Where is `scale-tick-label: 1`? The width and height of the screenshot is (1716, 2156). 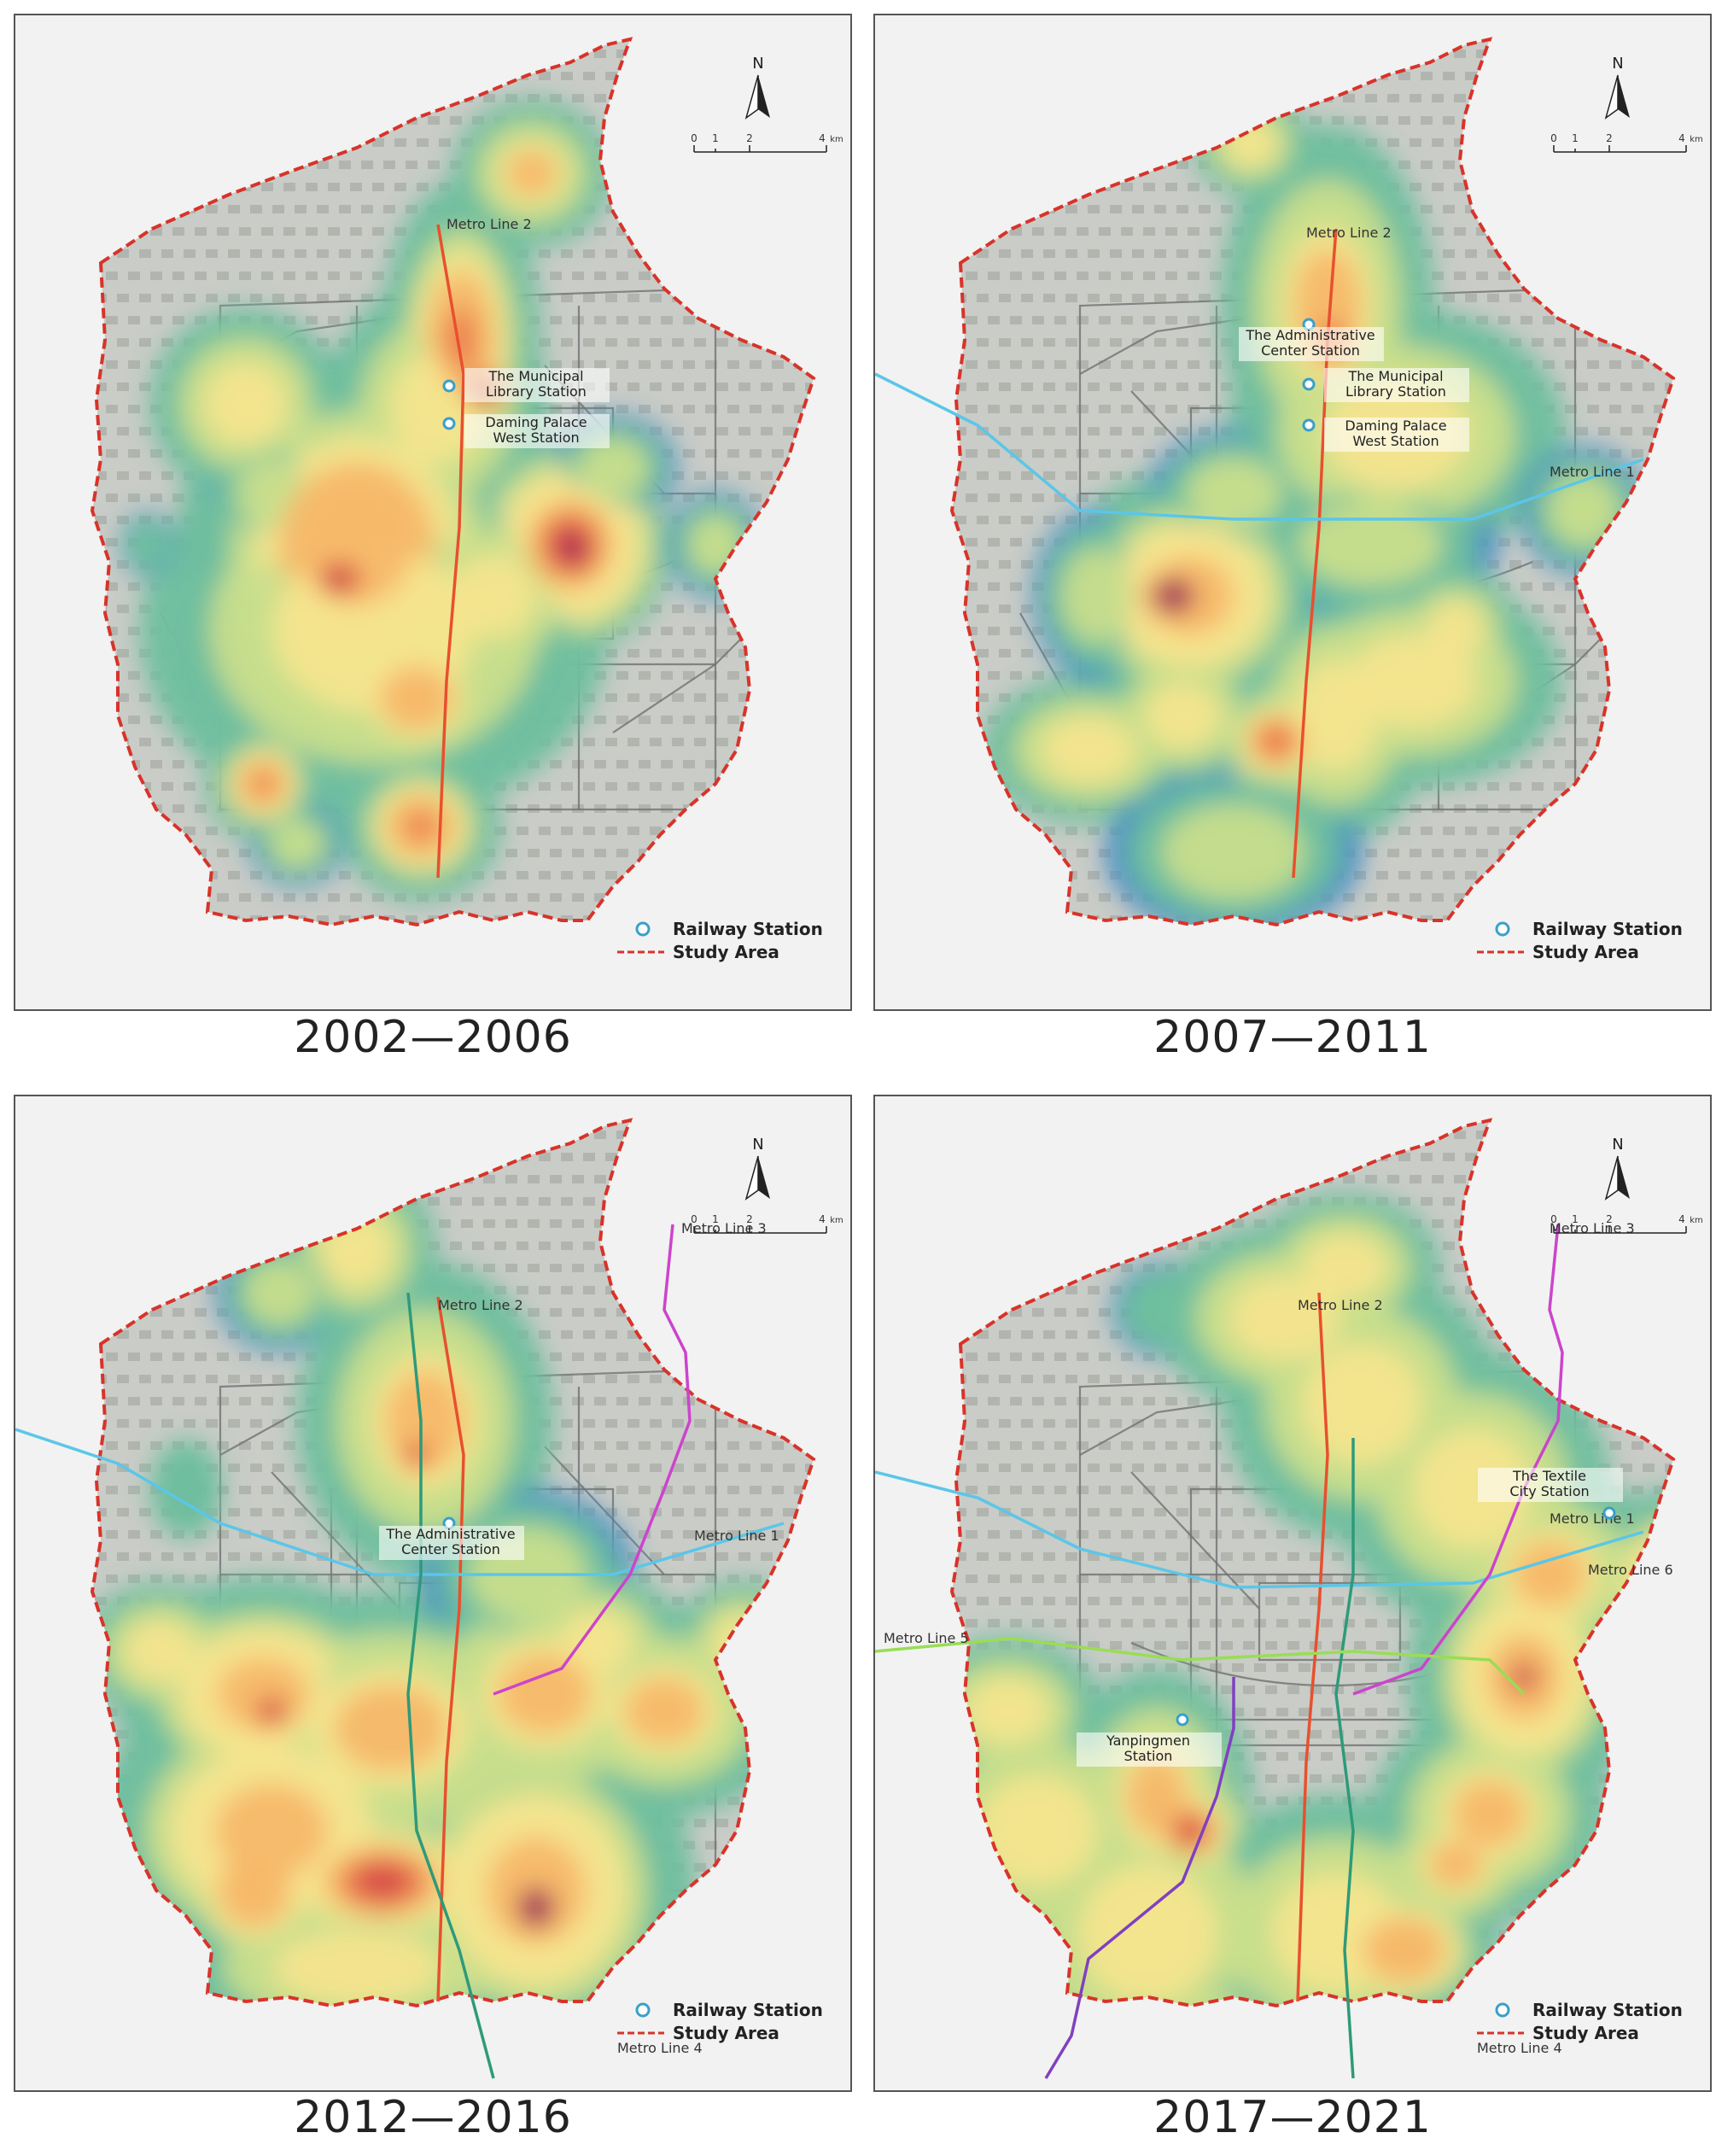 scale-tick-label: 1 is located at coordinates (1575, 138).